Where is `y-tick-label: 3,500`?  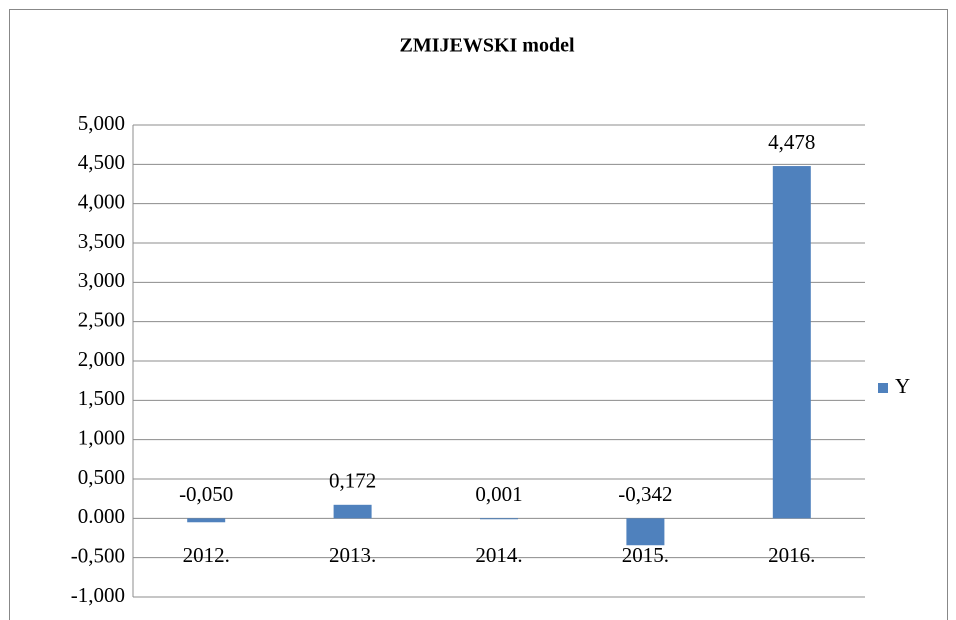
y-tick-label: 3,500 is located at coordinates (101, 241).